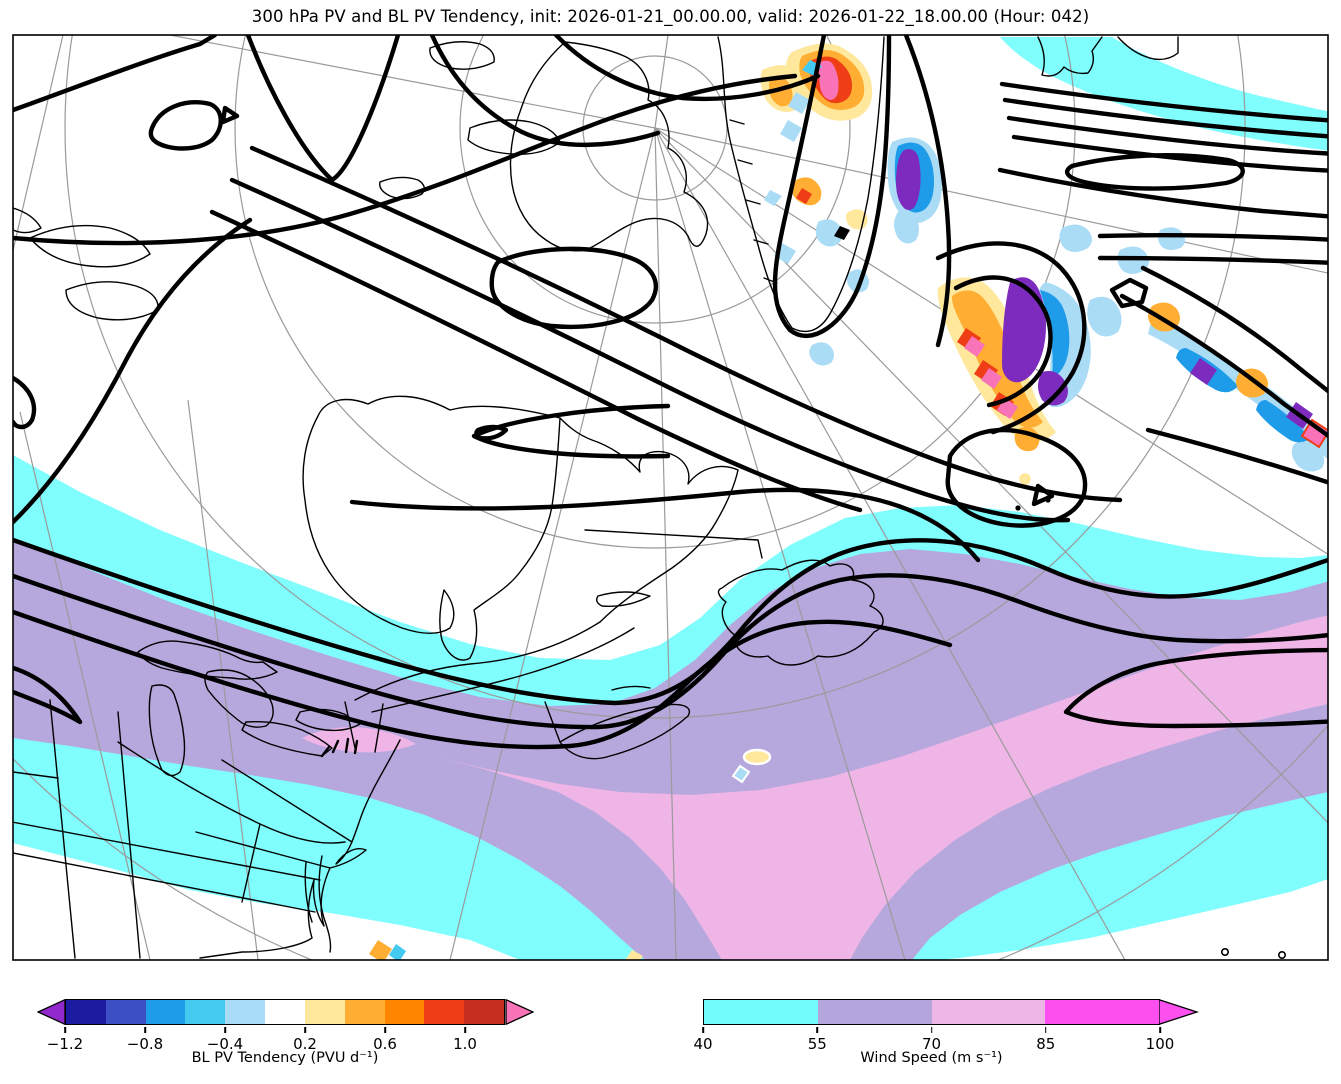 Image resolution: width=1341 pixels, height=1084 pixels. Describe the element at coordinates (1160, 1044) in the screenshot. I see `colorbar-tick-label: 100` at that location.